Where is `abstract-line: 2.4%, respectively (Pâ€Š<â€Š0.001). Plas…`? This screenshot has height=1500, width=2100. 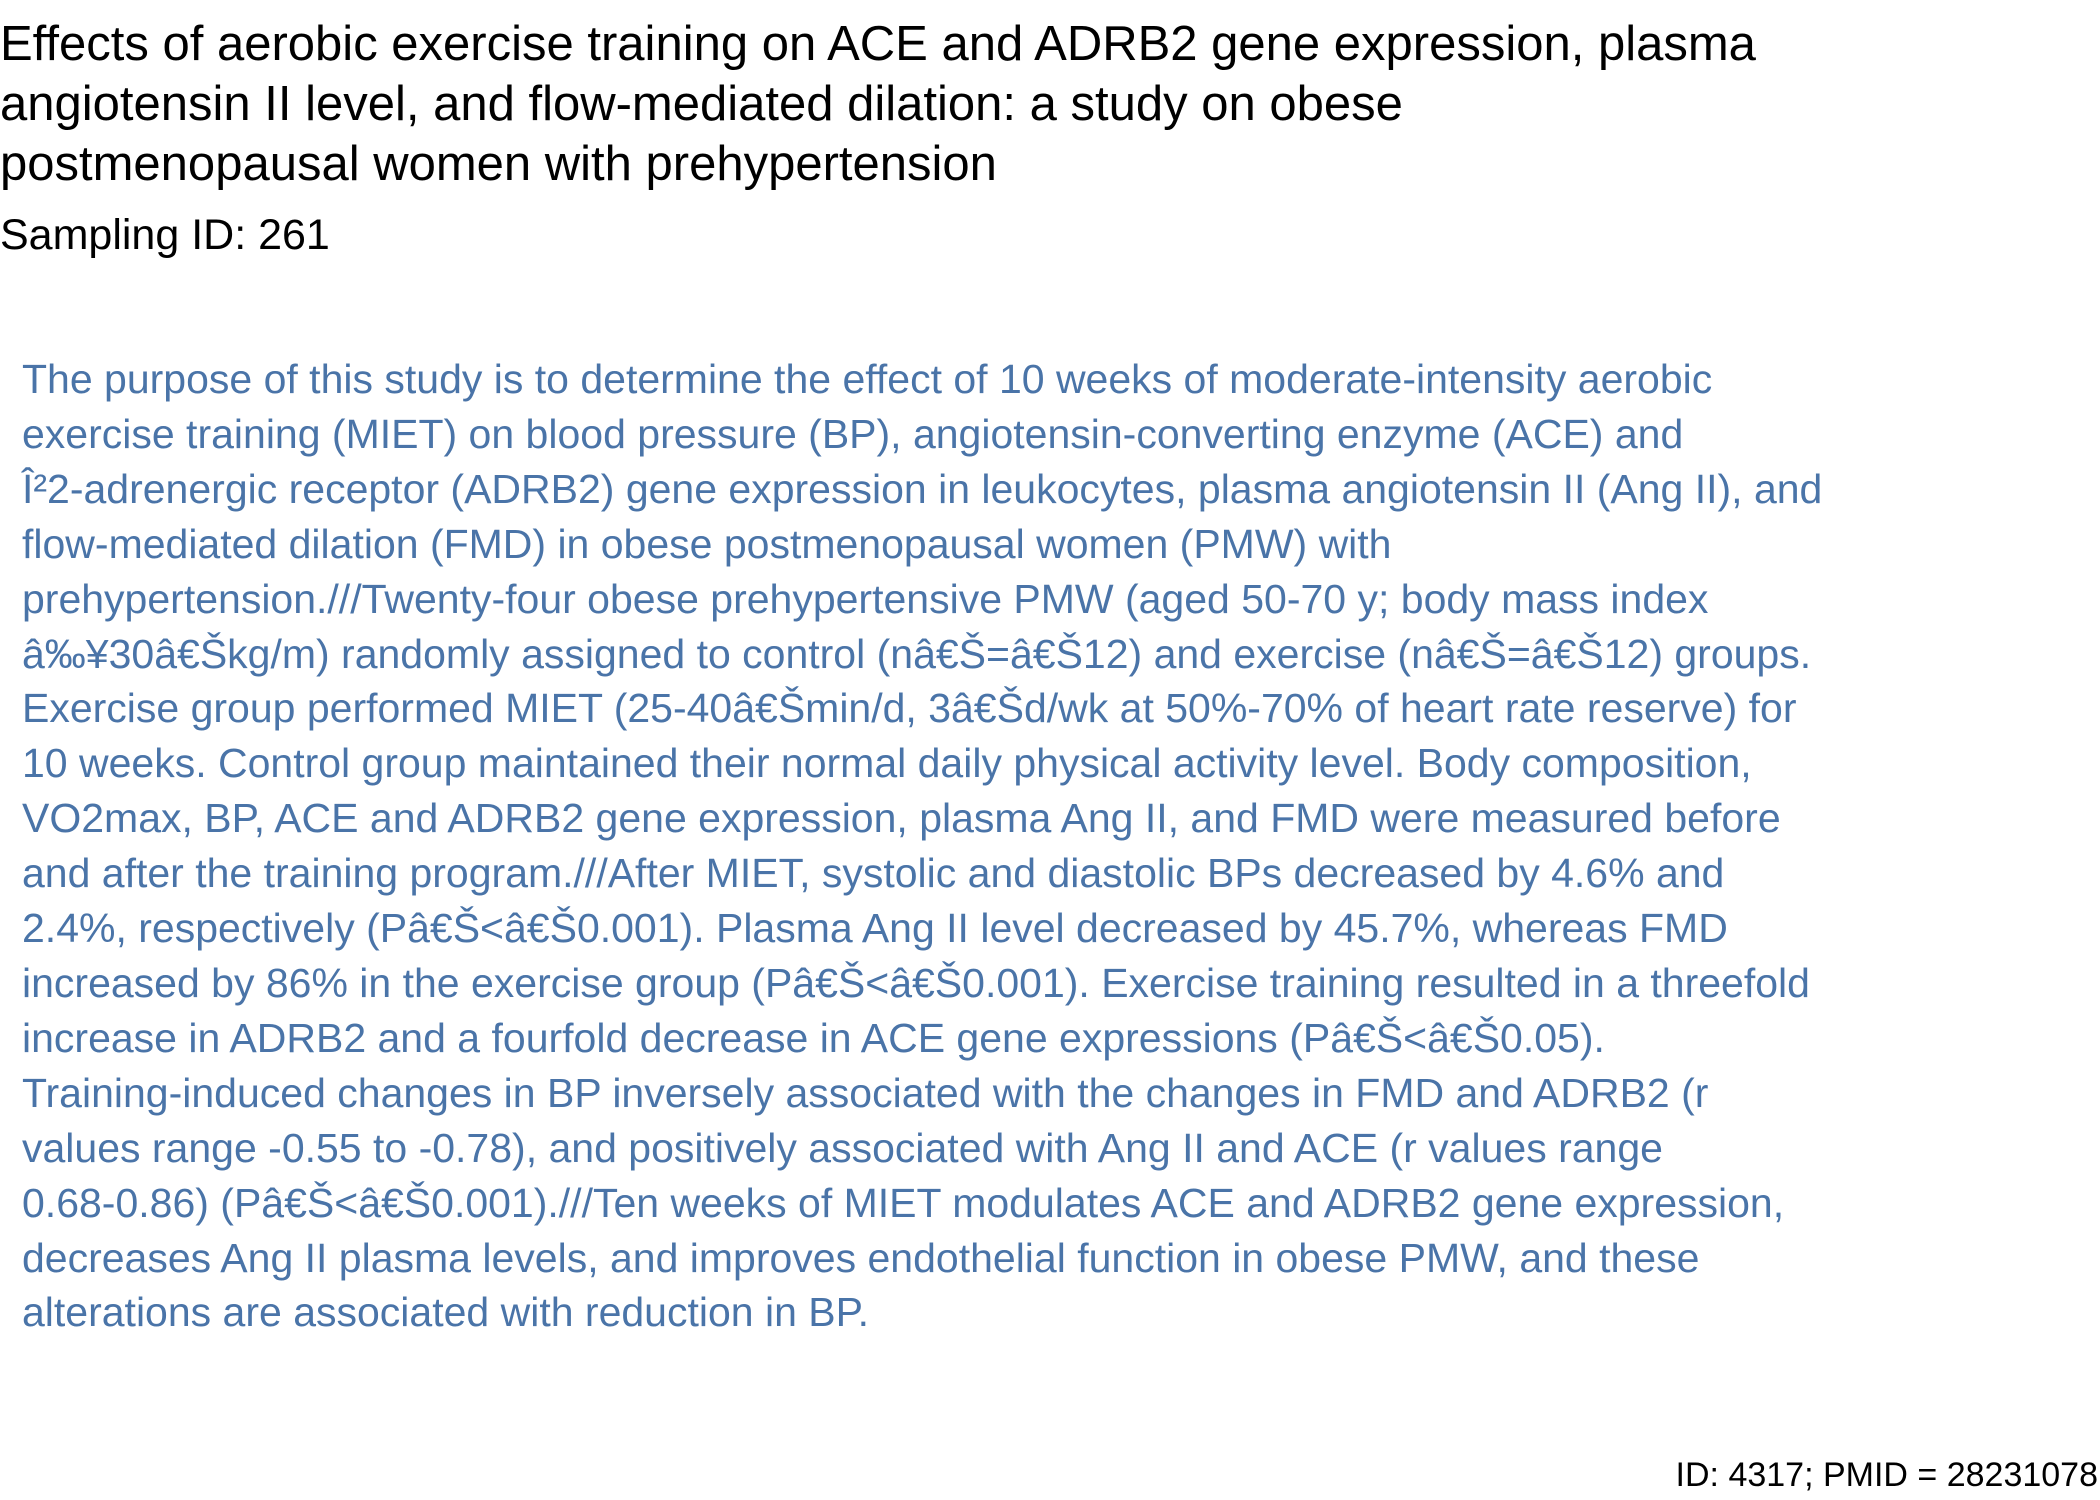
abstract-line: 2.4%, respectively (Pâ€Š<â€Š0.001). Plas… is located at coordinates (875, 928).